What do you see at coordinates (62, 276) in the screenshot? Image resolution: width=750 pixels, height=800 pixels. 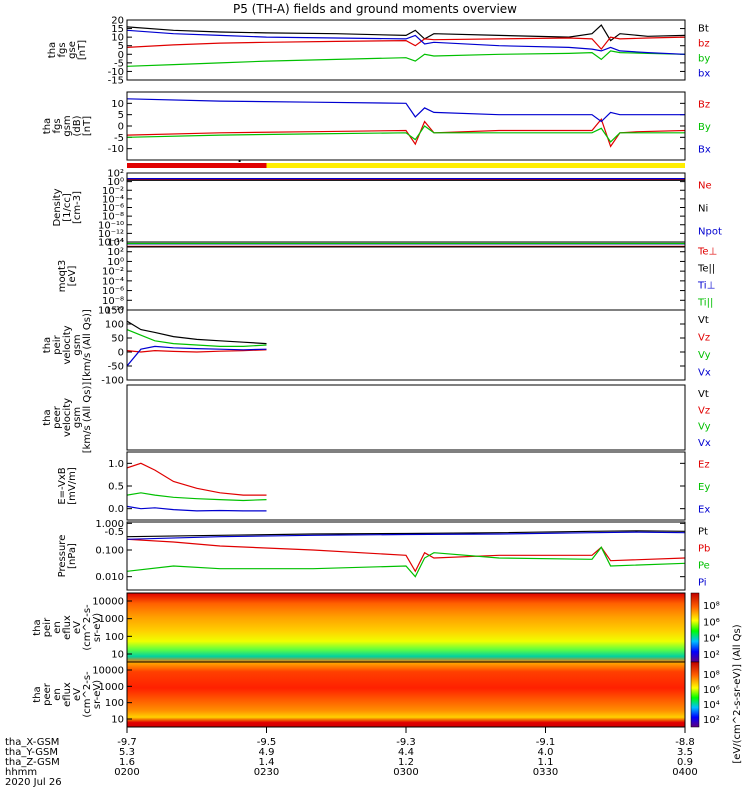 I see `y-axis-label-line: moqt3` at bounding box center [62, 276].